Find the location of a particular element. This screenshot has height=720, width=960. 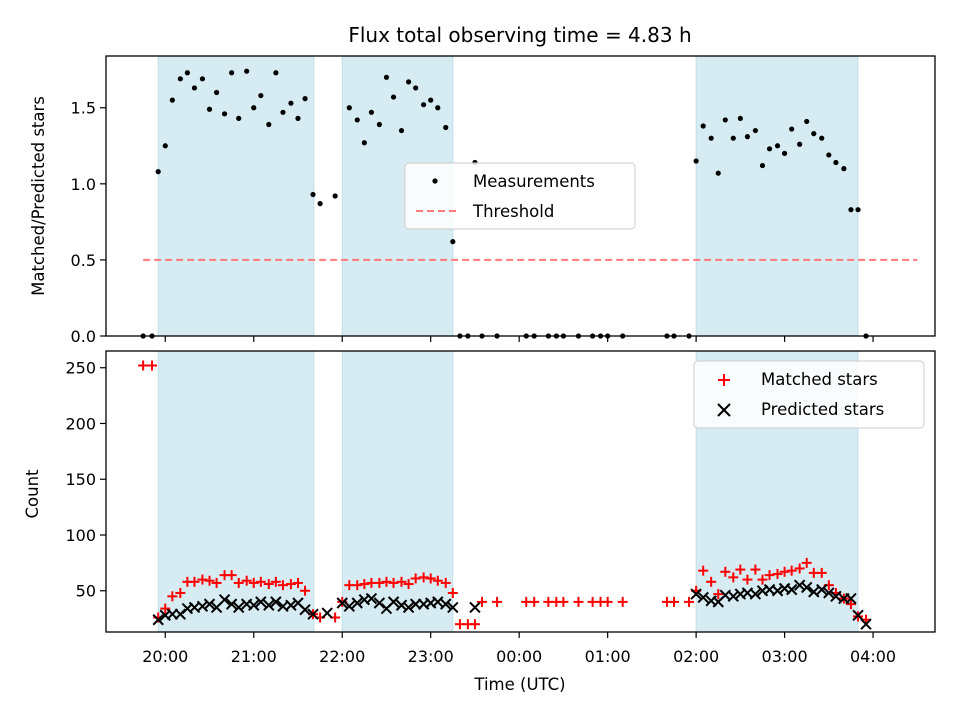

bottom-xtick-label: 03:00 is located at coordinates (785, 656).